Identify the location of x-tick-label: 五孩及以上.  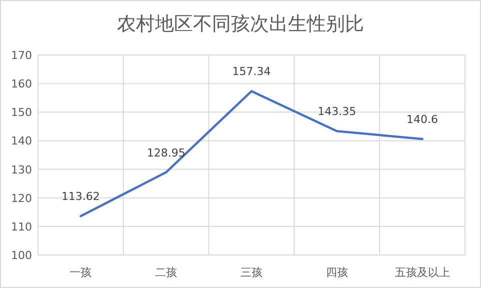
(422, 272).